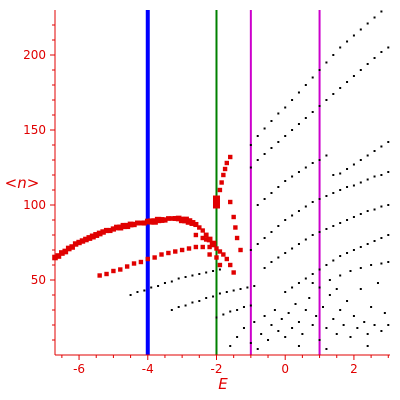  What do you see at coordinates (354, 369) in the screenshot?
I see `x-tick-label: 2` at bounding box center [354, 369].